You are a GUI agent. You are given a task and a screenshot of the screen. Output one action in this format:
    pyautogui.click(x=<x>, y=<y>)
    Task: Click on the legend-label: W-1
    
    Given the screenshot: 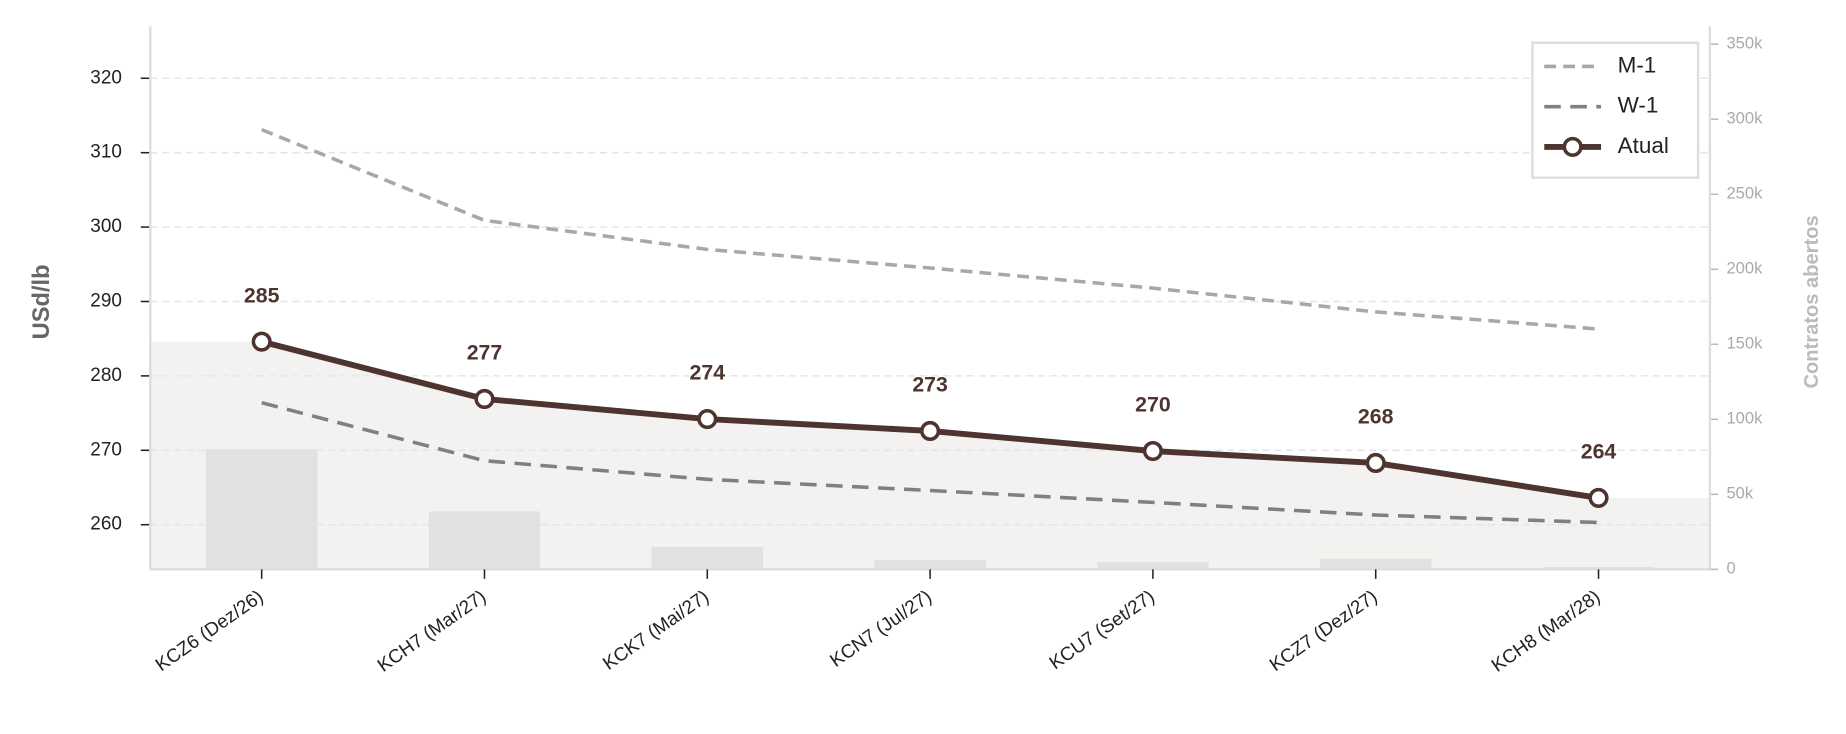 What is the action you would take?
    pyautogui.click(x=1638, y=105)
    